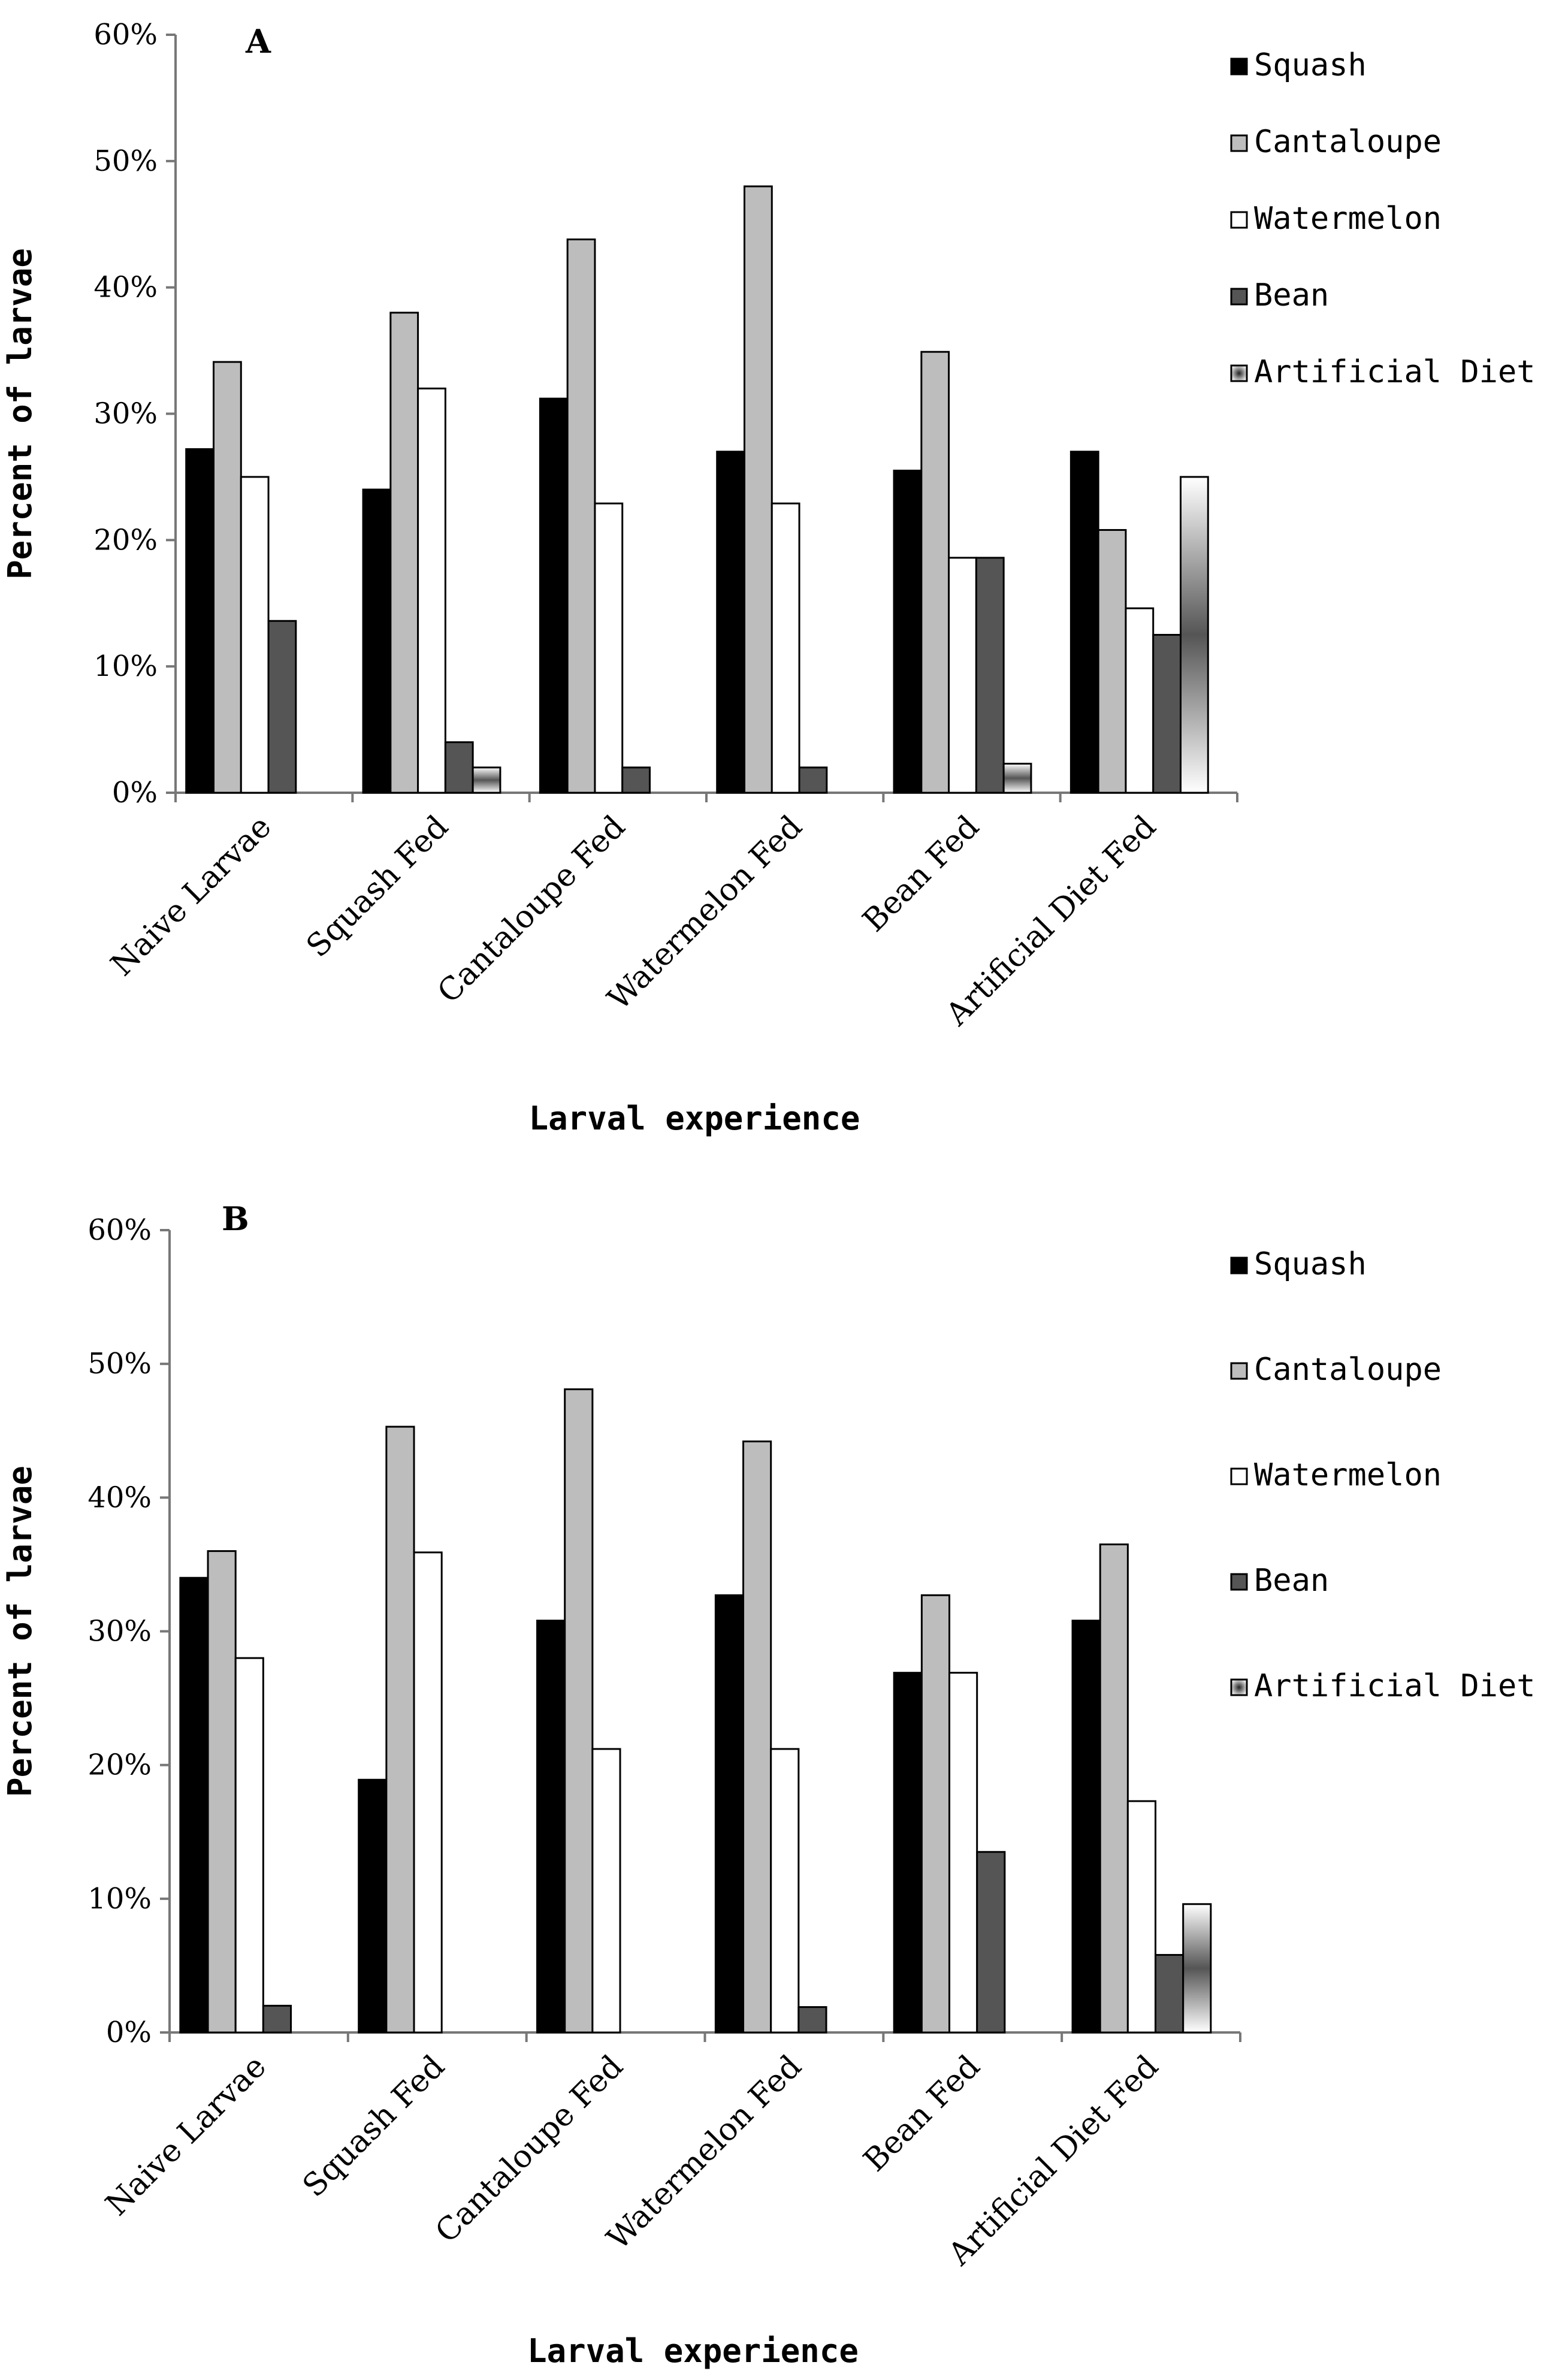  Describe the element at coordinates (963, 1853) in the screenshot. I see `panel-b-bar-watermelon-bean-fed` at that location.